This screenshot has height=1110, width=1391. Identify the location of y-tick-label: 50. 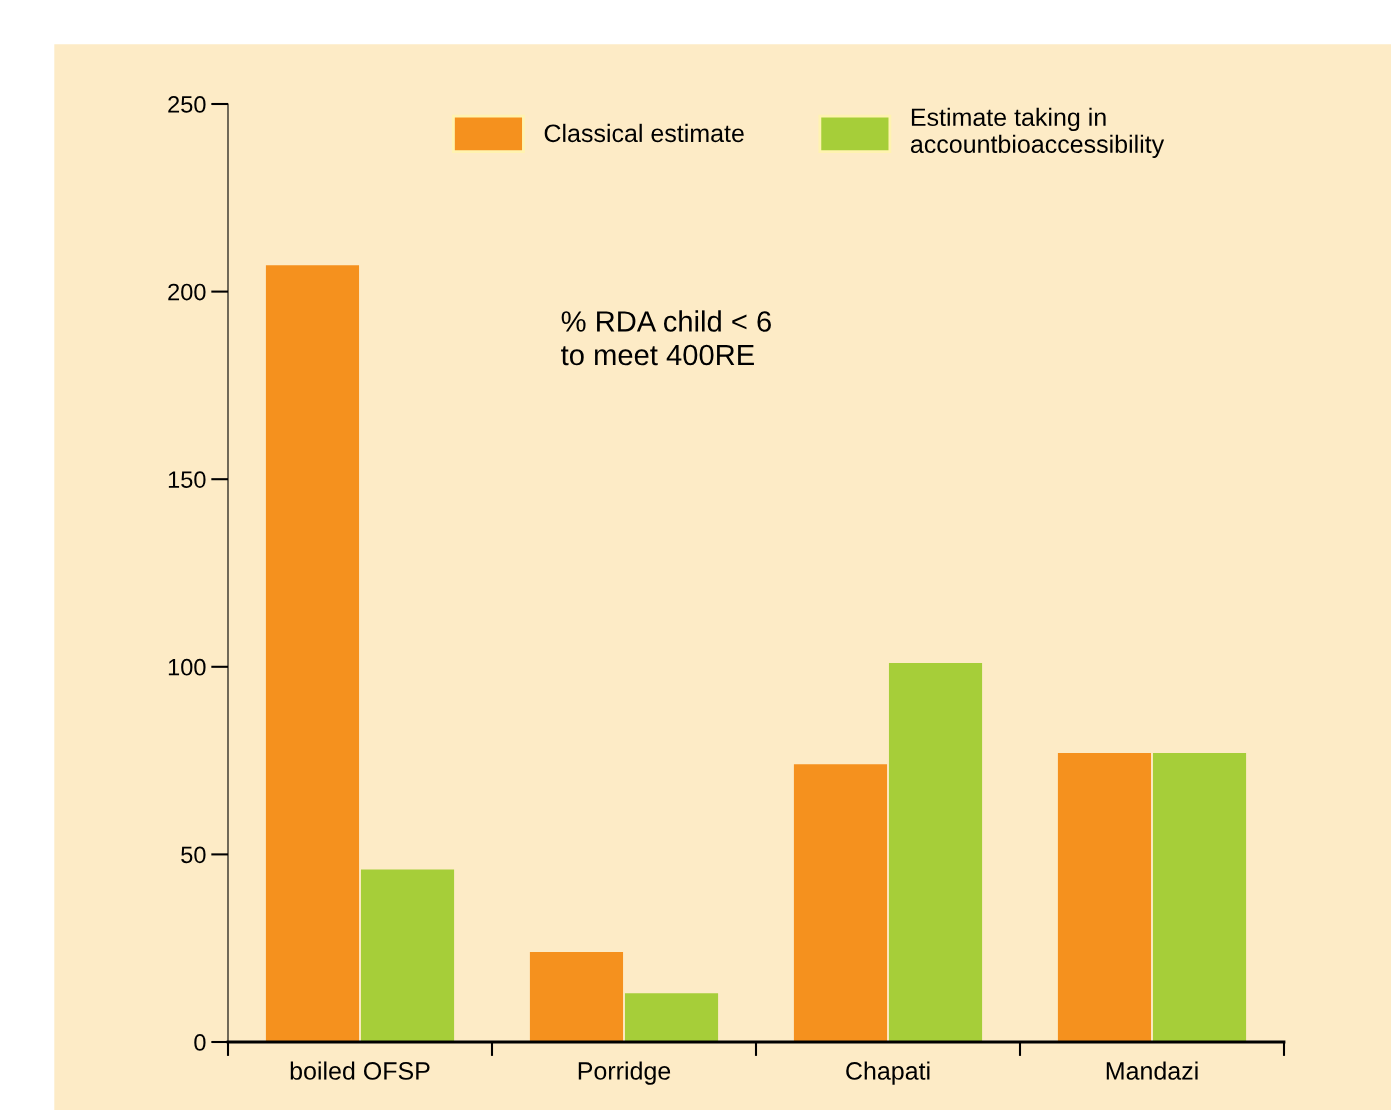
(193, 855).